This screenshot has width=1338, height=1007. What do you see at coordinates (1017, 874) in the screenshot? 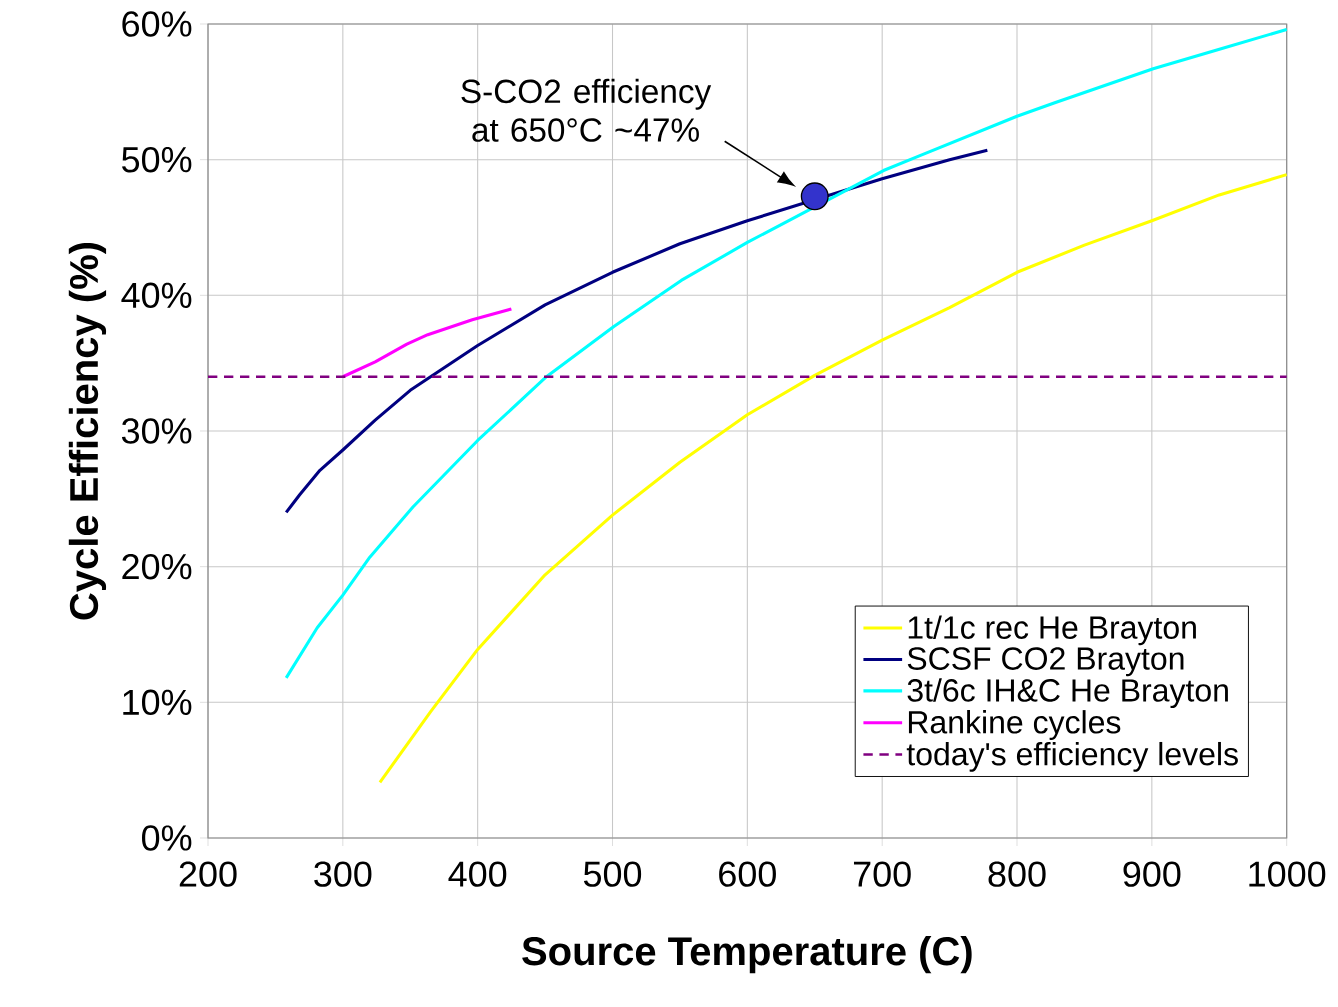
I see `x-tick-label: 800` at bounding box center [1017, 874].